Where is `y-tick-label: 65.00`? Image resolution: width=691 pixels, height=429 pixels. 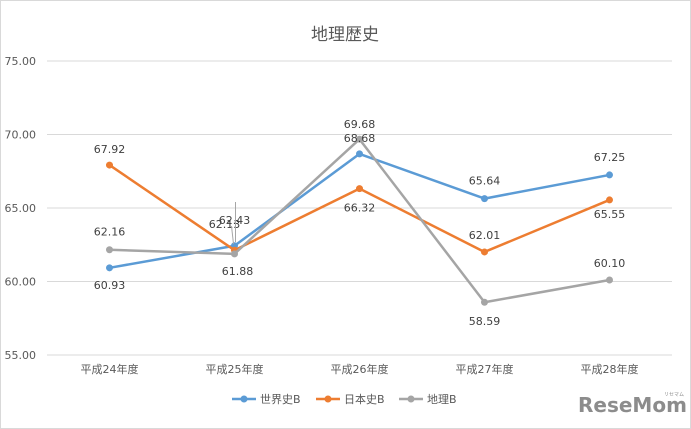
y-tick-label: 65.00 is located at coordinates (21, 208).